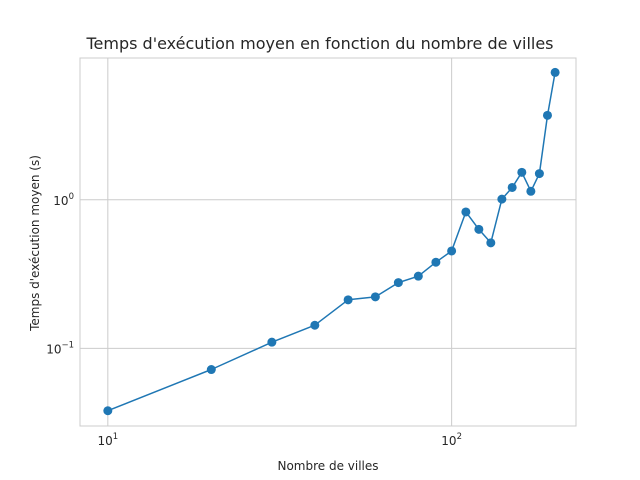 Image resolution: width=640 pixels, height=480 pixels. I want to click on x-tick-exponent: 1, so click(115, 437).